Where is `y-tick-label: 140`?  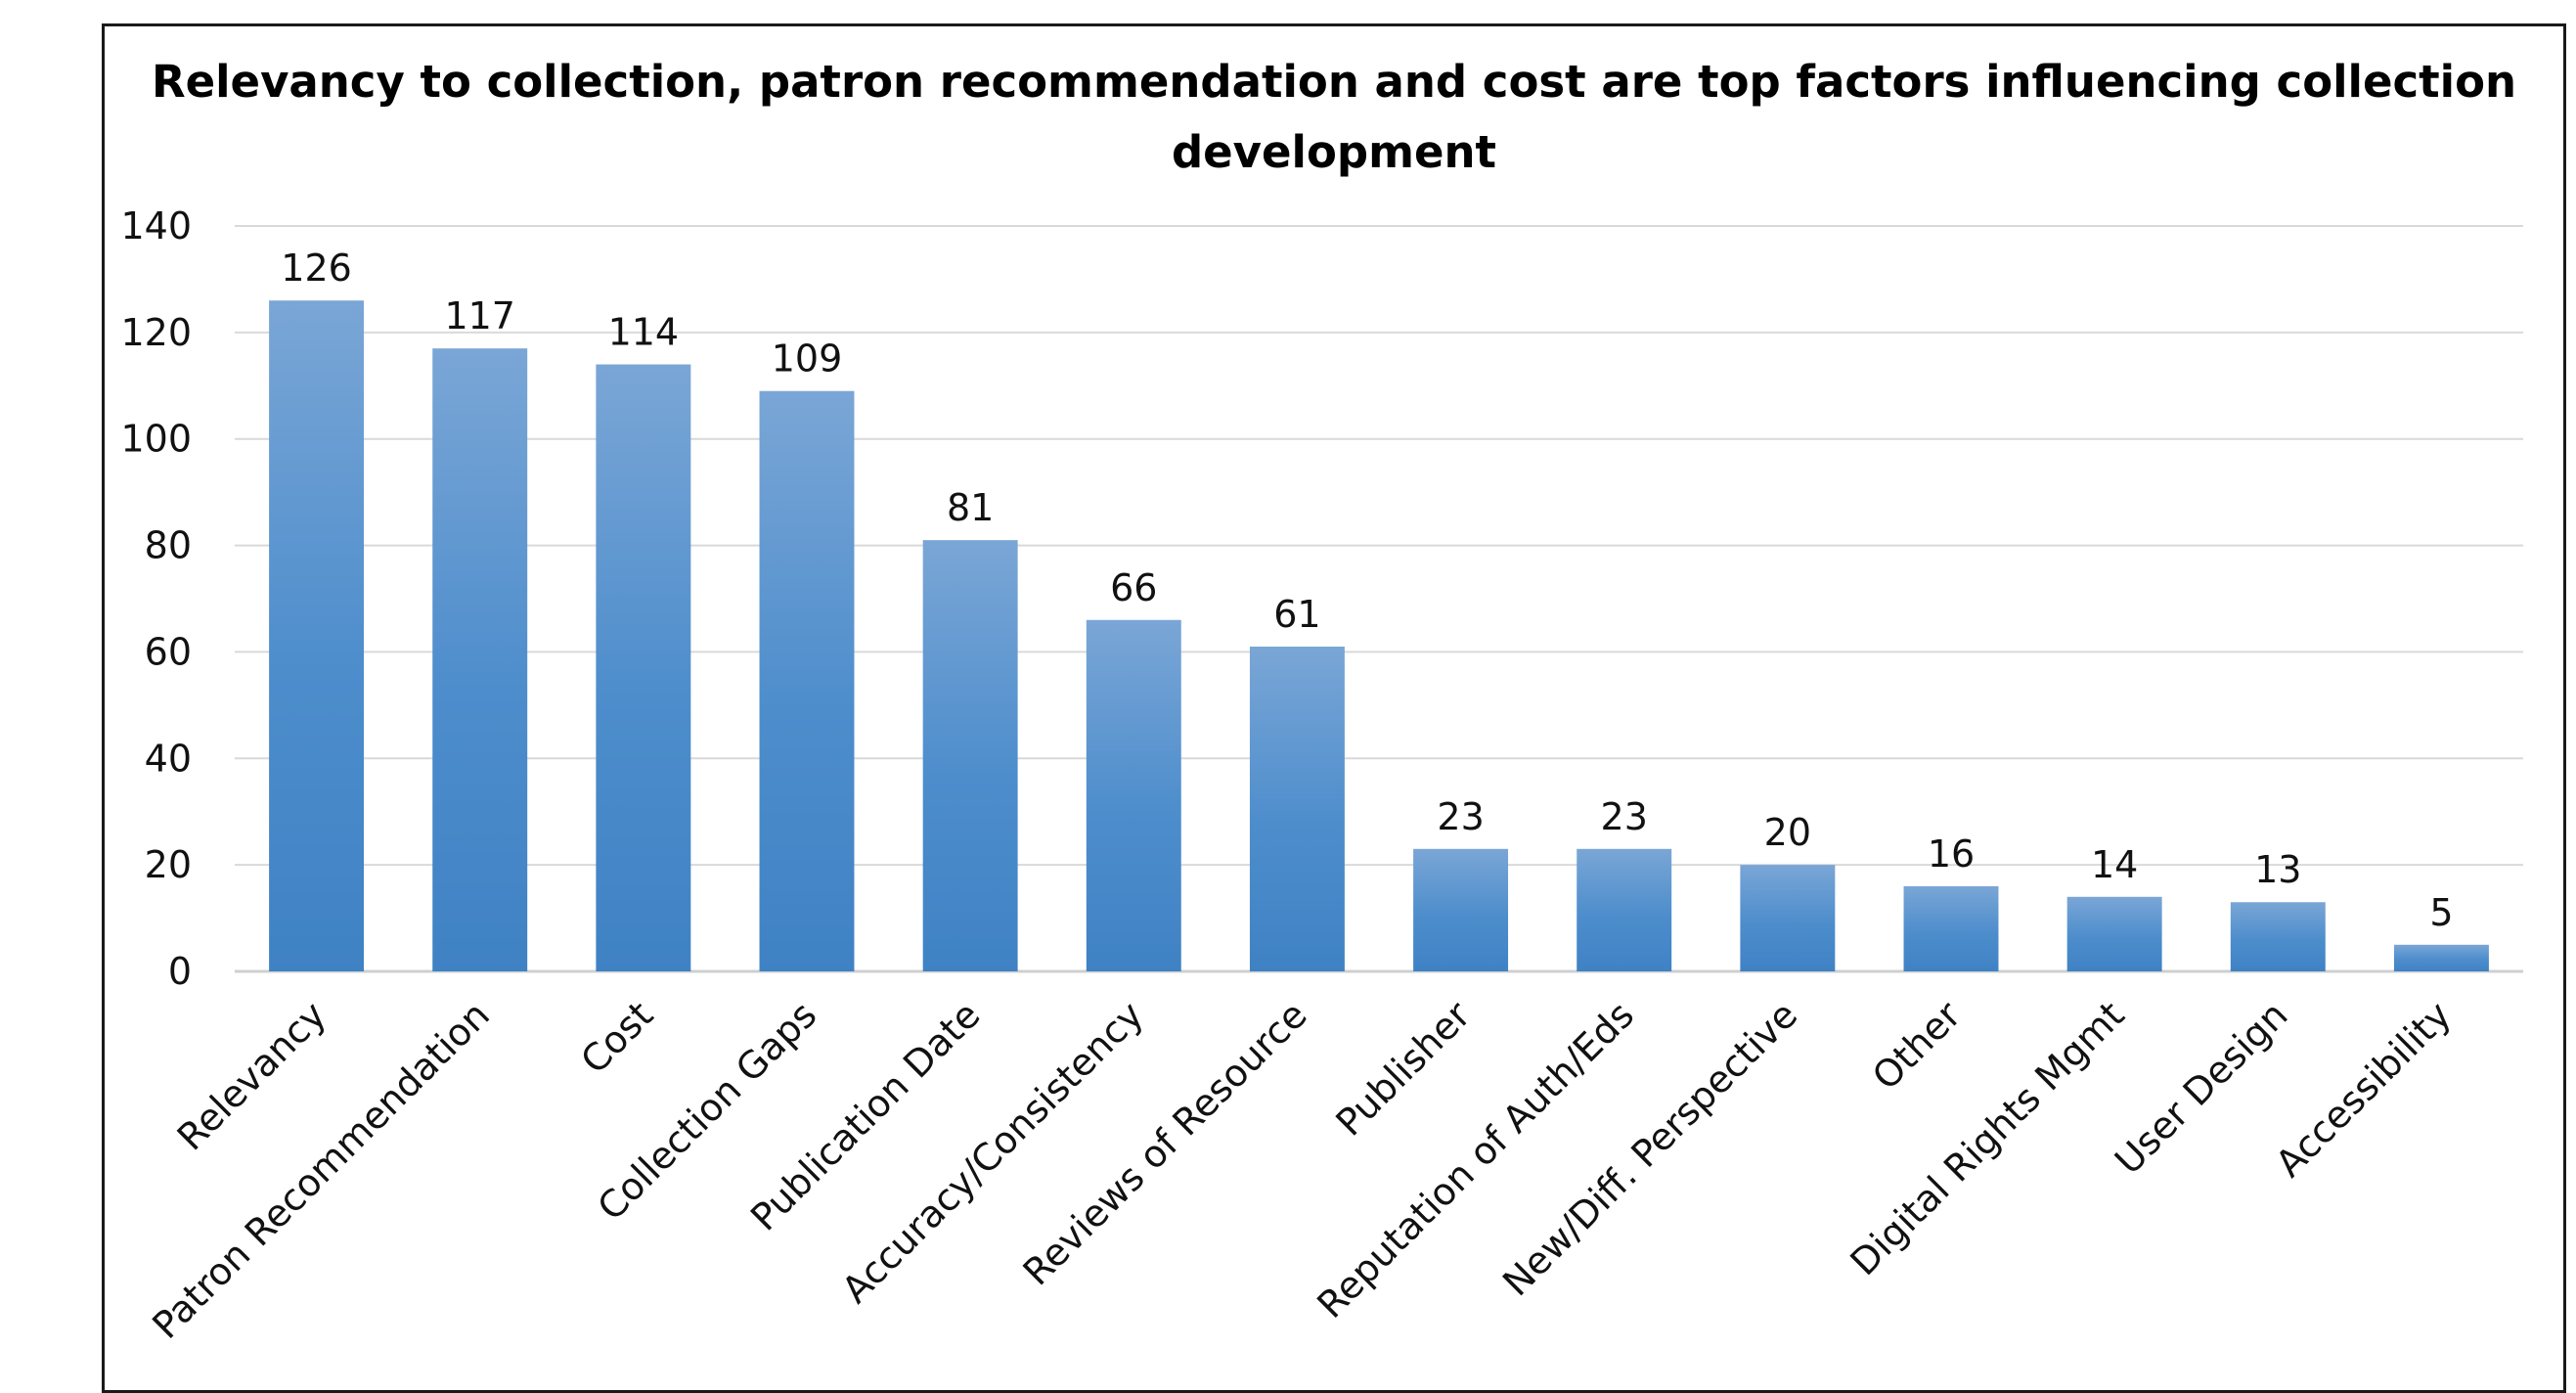 y-tick-label: 140 is located at coordinates (156, 226).